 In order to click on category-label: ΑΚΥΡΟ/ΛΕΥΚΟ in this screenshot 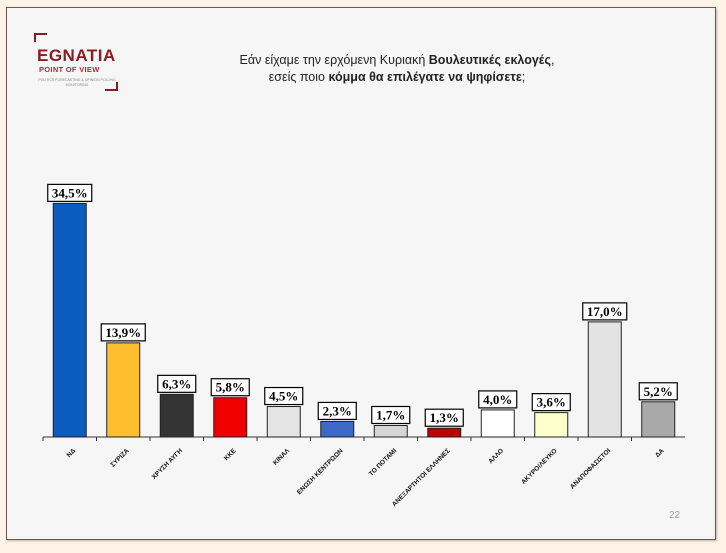, I will do `click(539, 466)`.